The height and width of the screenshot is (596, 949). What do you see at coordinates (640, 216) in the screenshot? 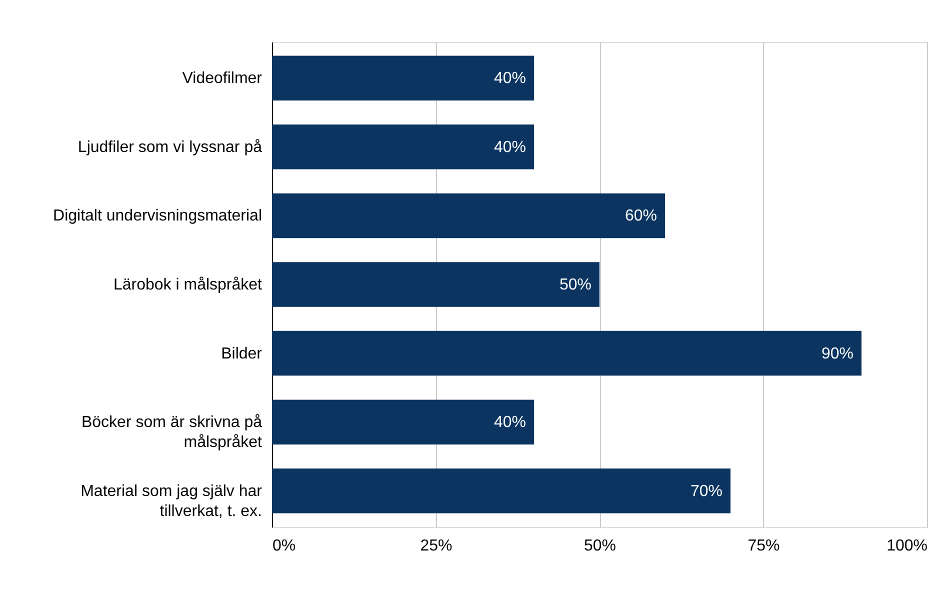
I see `data-label: 60%` at bounding box center [640, 216].